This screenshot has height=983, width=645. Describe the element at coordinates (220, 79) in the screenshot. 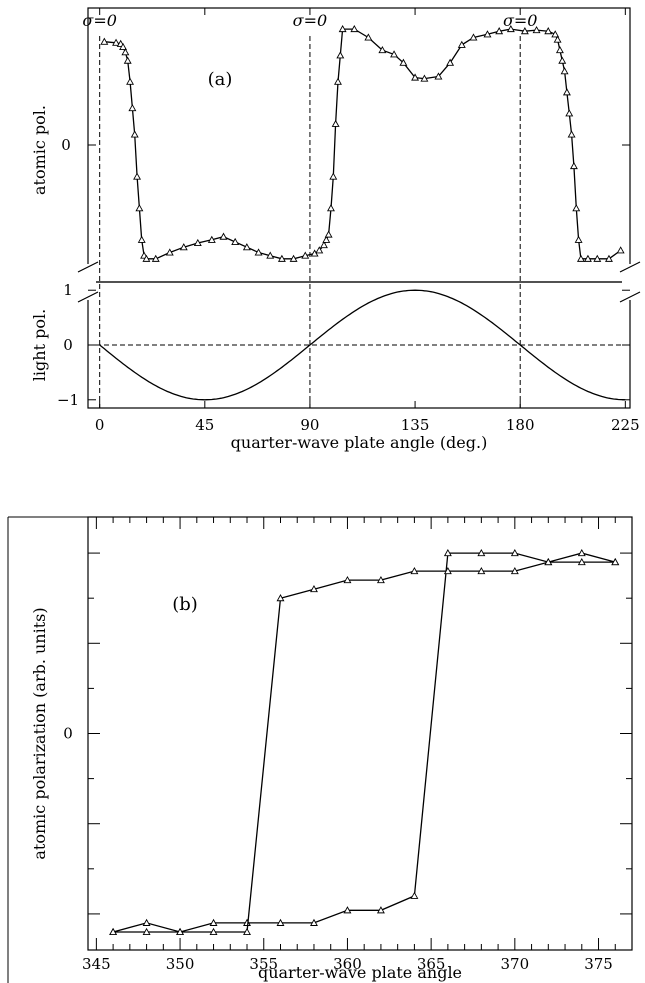

I see `panel-a-label: (a)` at that location.